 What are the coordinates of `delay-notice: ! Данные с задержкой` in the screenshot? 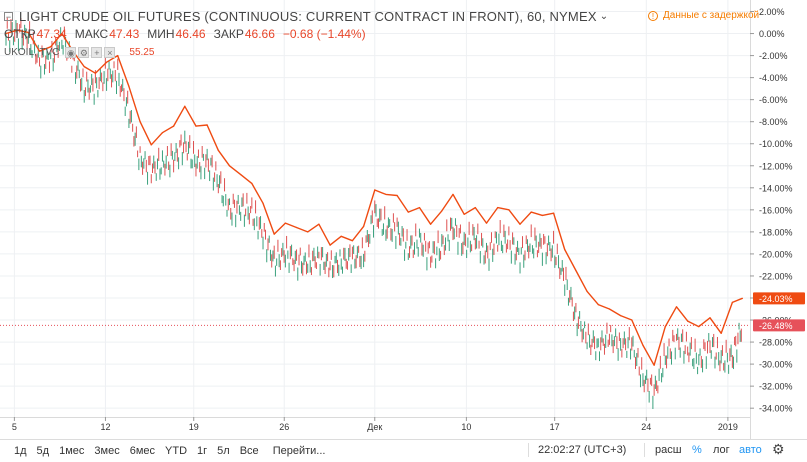 It's located at (703, 15).